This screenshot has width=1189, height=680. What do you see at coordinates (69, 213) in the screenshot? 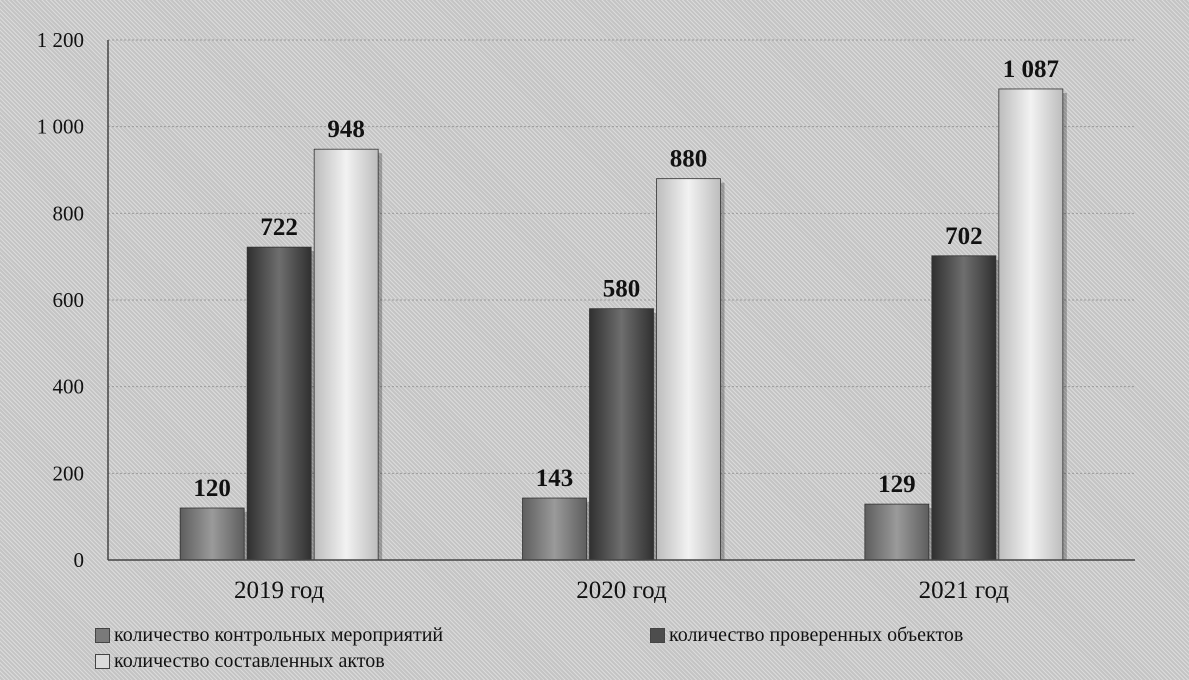
I see `y-tick-label: 800` at bounding box center [69, 213].